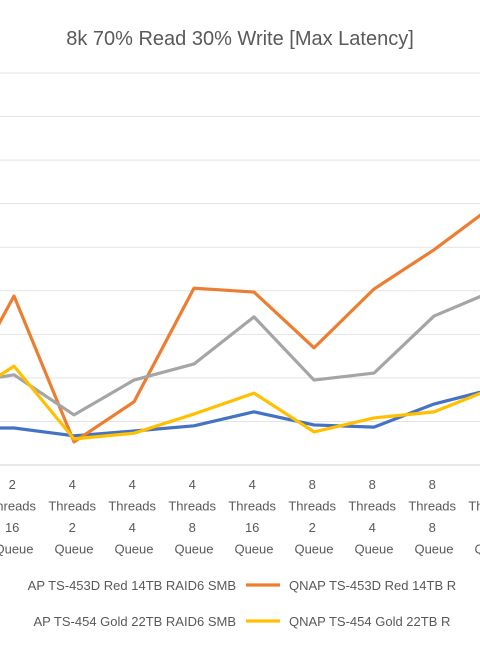 The width and height of the screenshot is (480, 650). Describe the element at coordinates (373, 517) in the screenshot. I see `x-tick-label: 8 Threads 4 Queue` at that location.